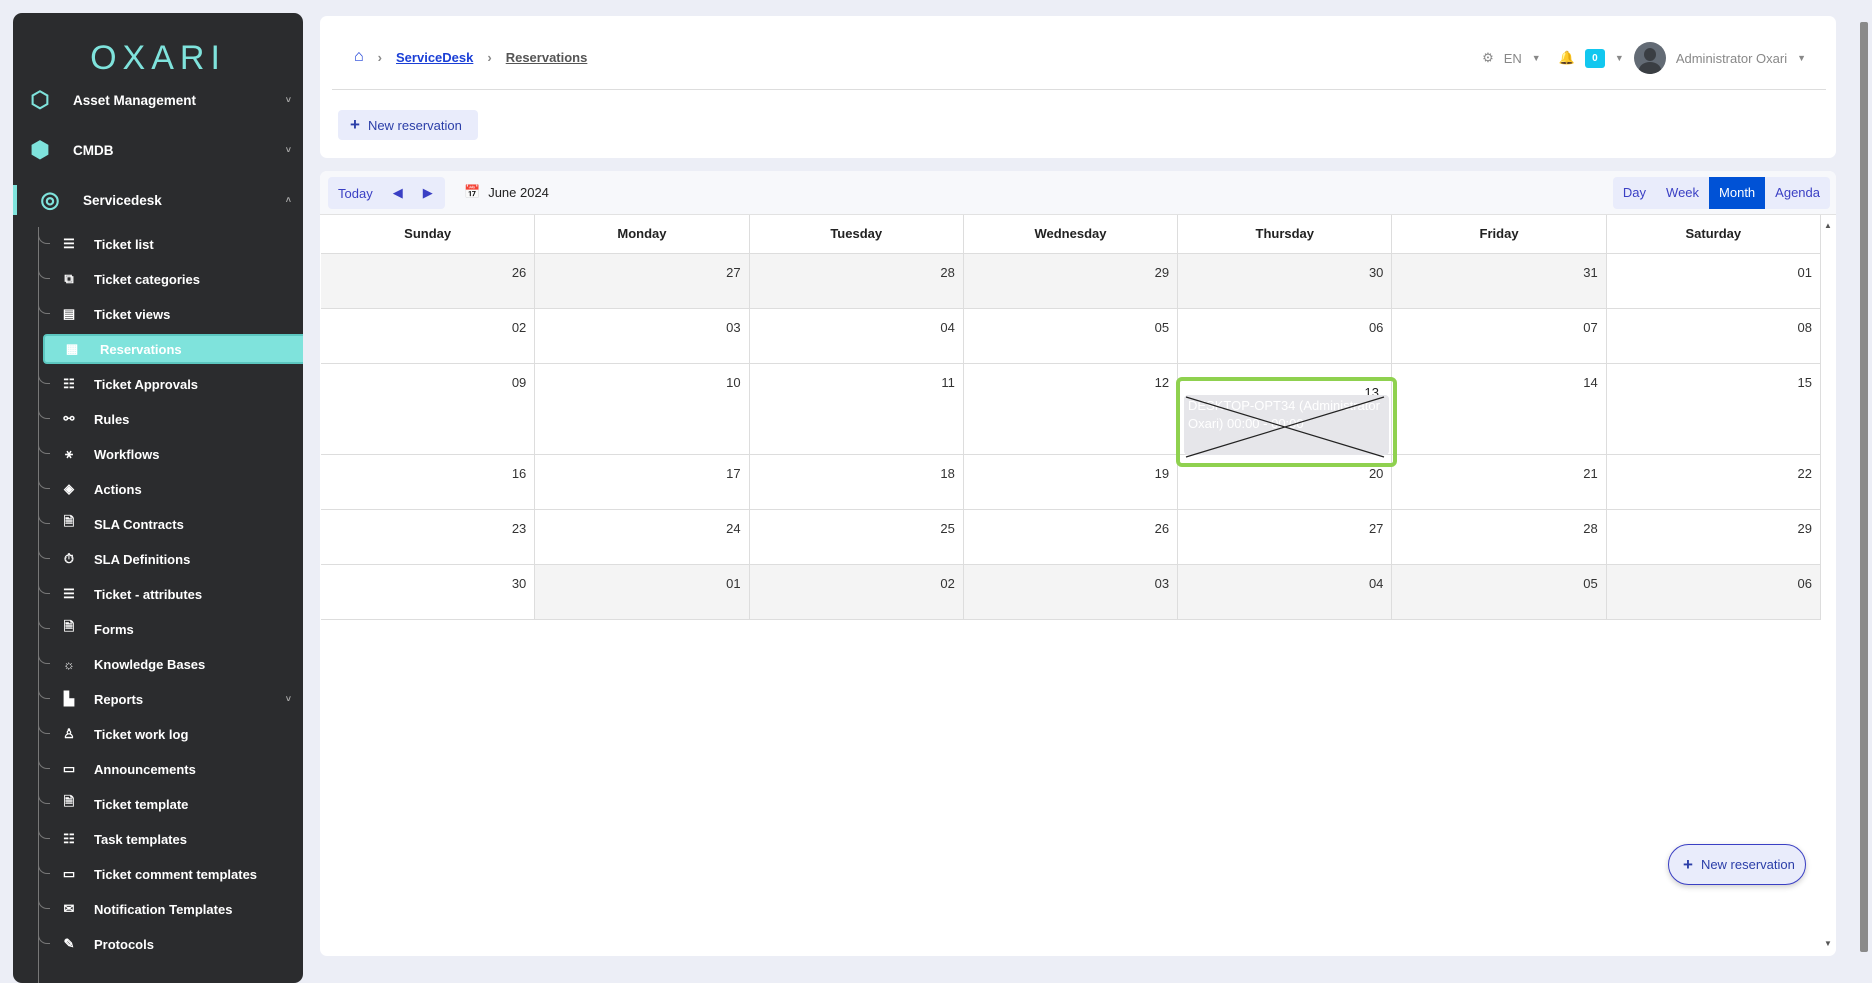  What do you see at coordinates (173, 349) in the screenshot?
I see `sidebar-item-reservations: ▦ Reservations` at bounding box center [173, 349].